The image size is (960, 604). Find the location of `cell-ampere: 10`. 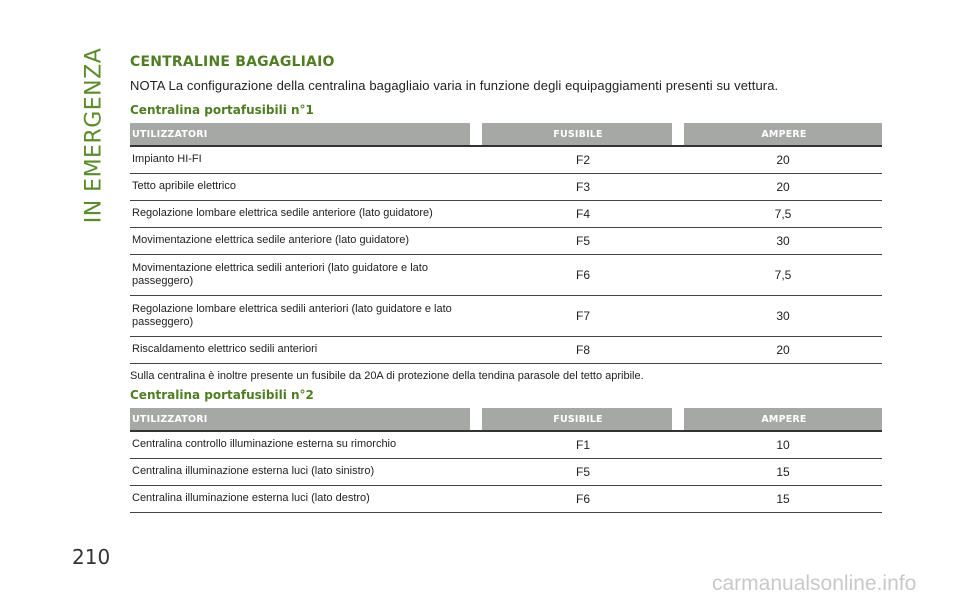

cell-ampere: 10 is located at coordinates (783, 445).